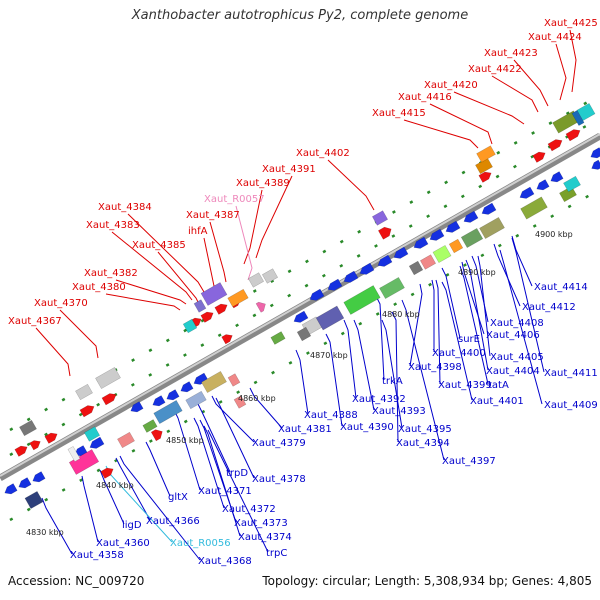 The image size is (600, 600). Describe the element at coordinates (435, 367) in the screenshot. I see `gene-label-bottom: Xaut_4398` at that location.